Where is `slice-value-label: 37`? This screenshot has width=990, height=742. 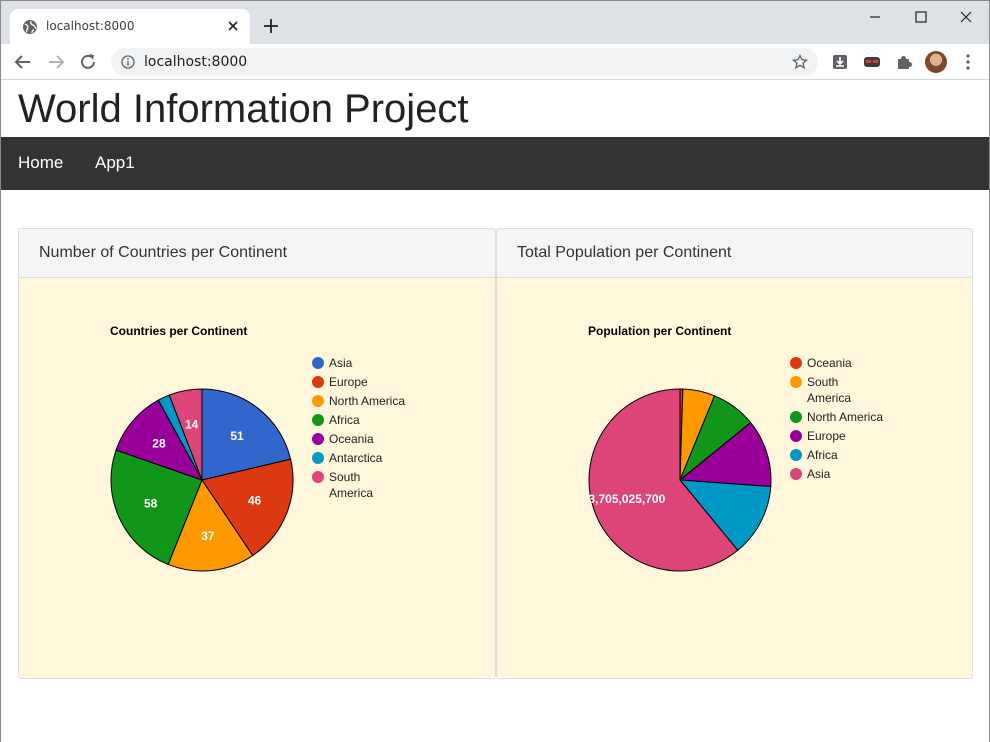
slice-value-label: 37 is located at coordinates (208, 536).